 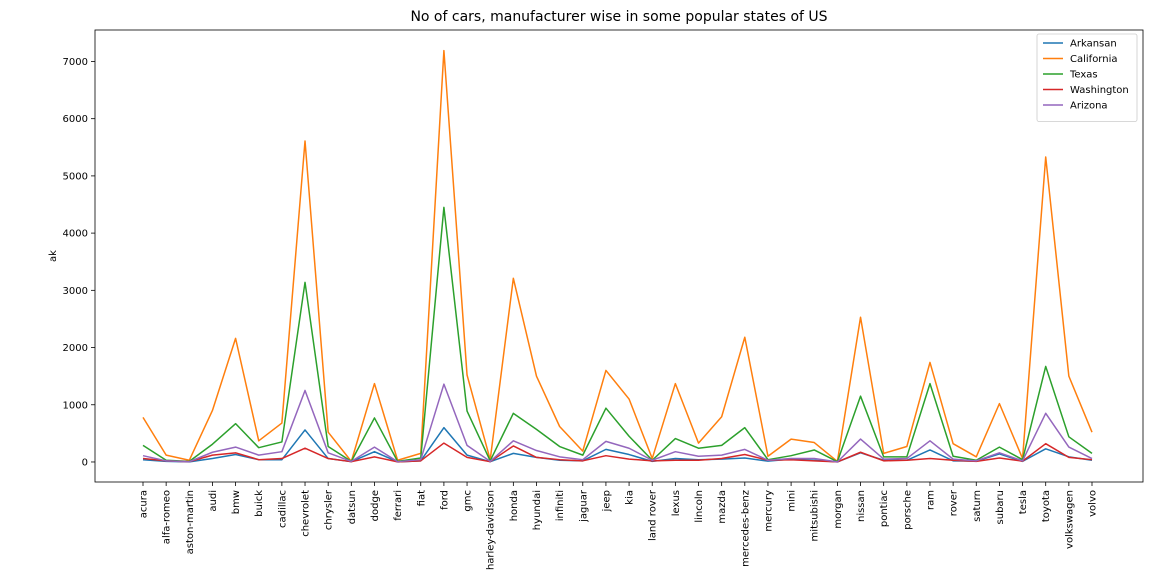 I want to click on x-tick-label: jeep, so click(x=606, y=501).